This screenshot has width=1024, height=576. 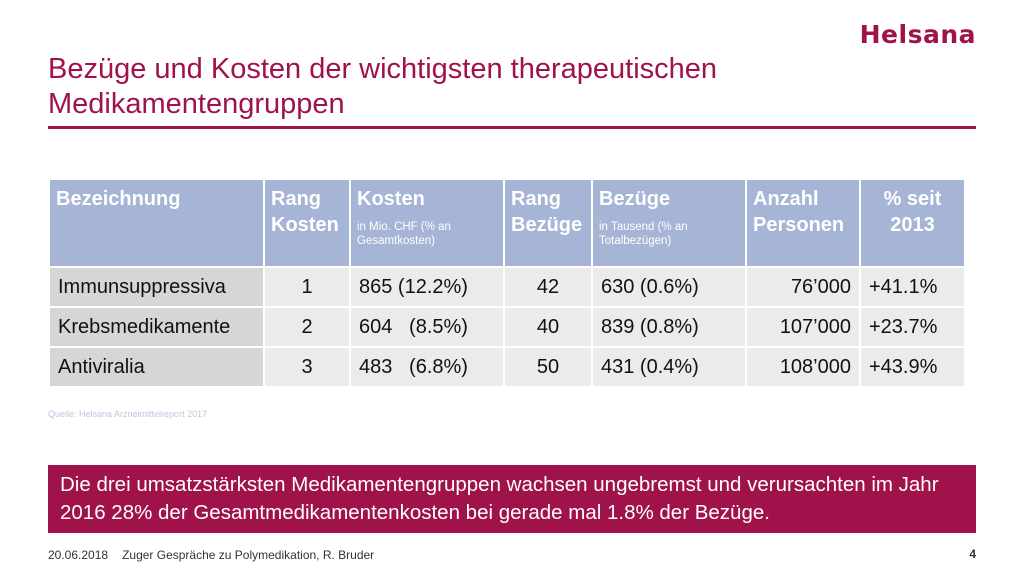 I want to click on header-rang-bezuege: Rang Bezüge, so click(x=548, y=223).